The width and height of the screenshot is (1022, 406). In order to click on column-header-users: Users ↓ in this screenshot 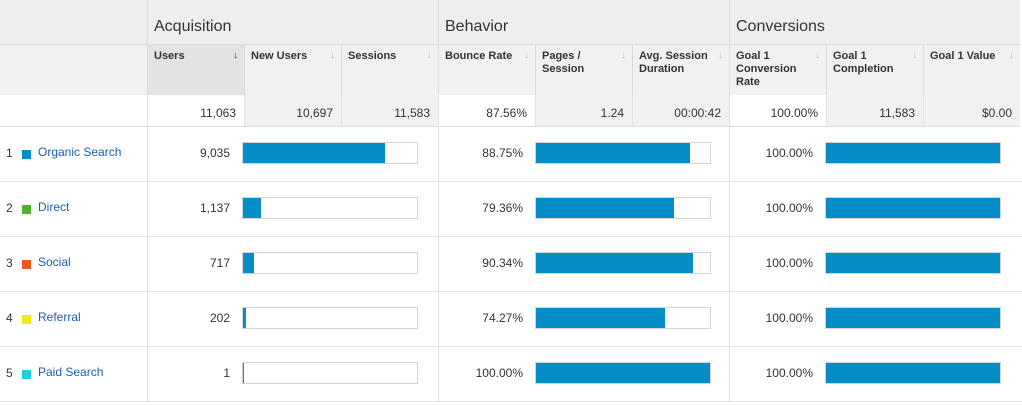, I will do `click(195, 69)`.